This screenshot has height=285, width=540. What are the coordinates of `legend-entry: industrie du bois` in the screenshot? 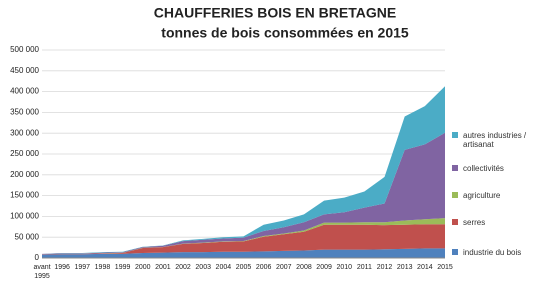 It's located at (495, 252).